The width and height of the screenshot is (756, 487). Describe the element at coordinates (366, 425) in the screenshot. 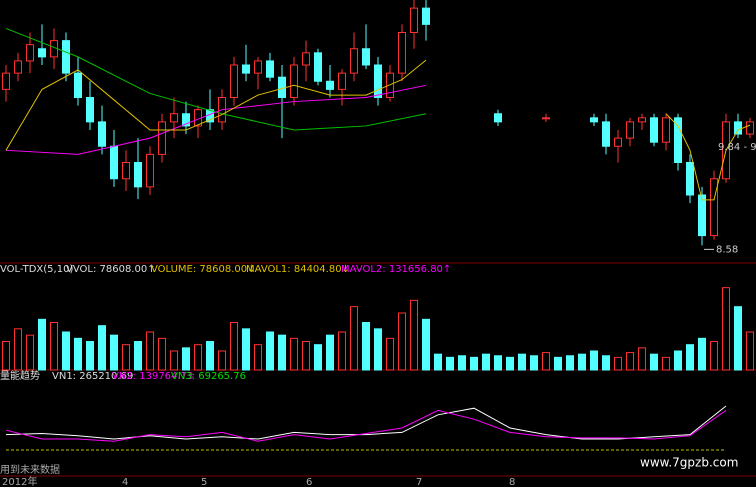

I see `trend-line` at that location.